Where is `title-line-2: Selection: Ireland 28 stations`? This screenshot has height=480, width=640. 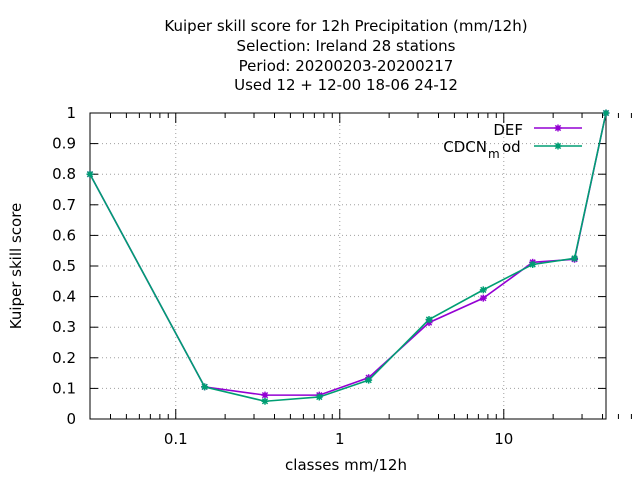 title-line-2: Selection: Ireland 28 stations is located at coordinates (346, 46).